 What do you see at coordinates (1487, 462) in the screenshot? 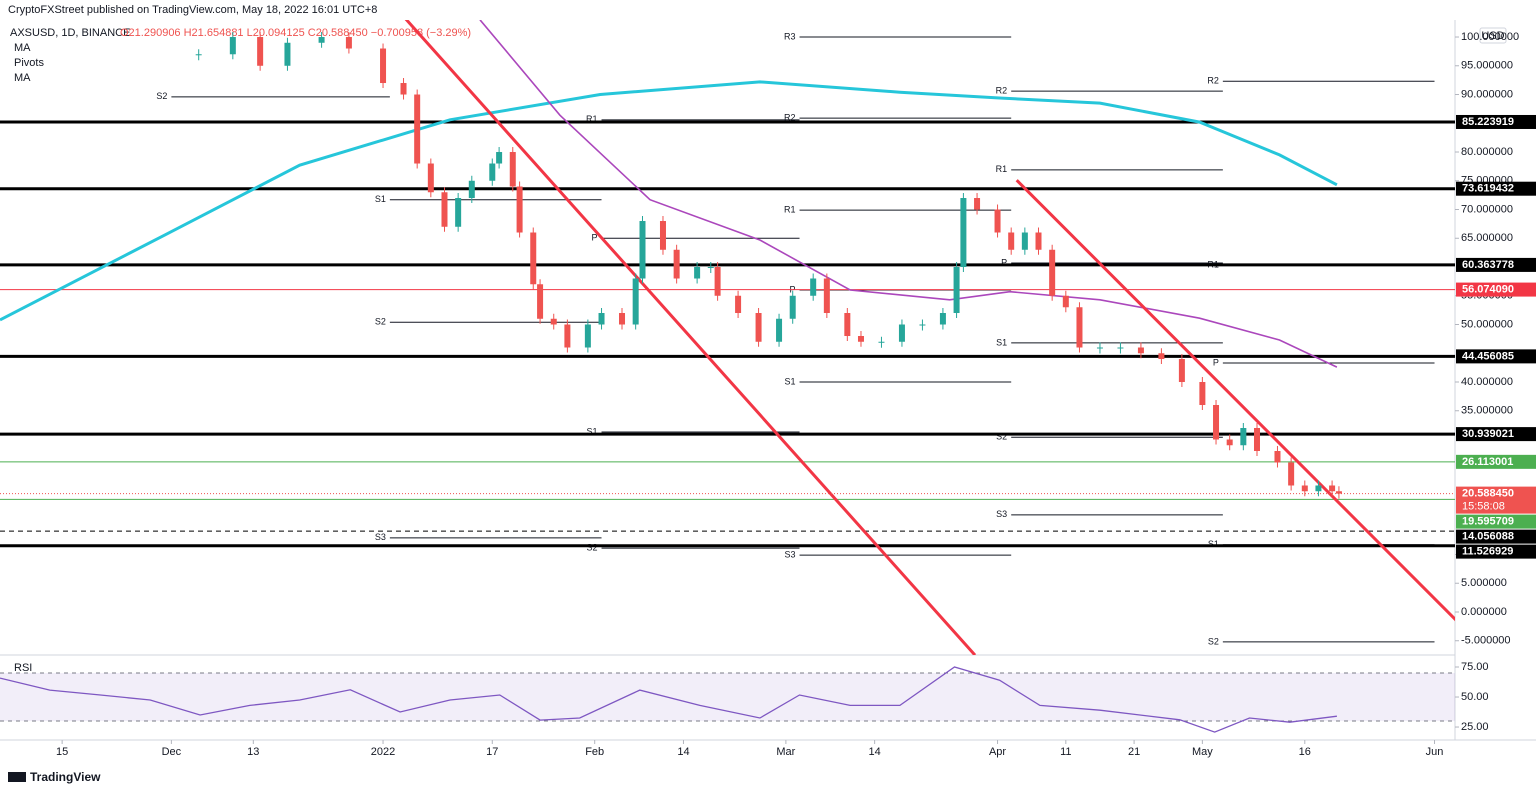
I see `level-label: 26.113001` at bounding box center [1487, 462].